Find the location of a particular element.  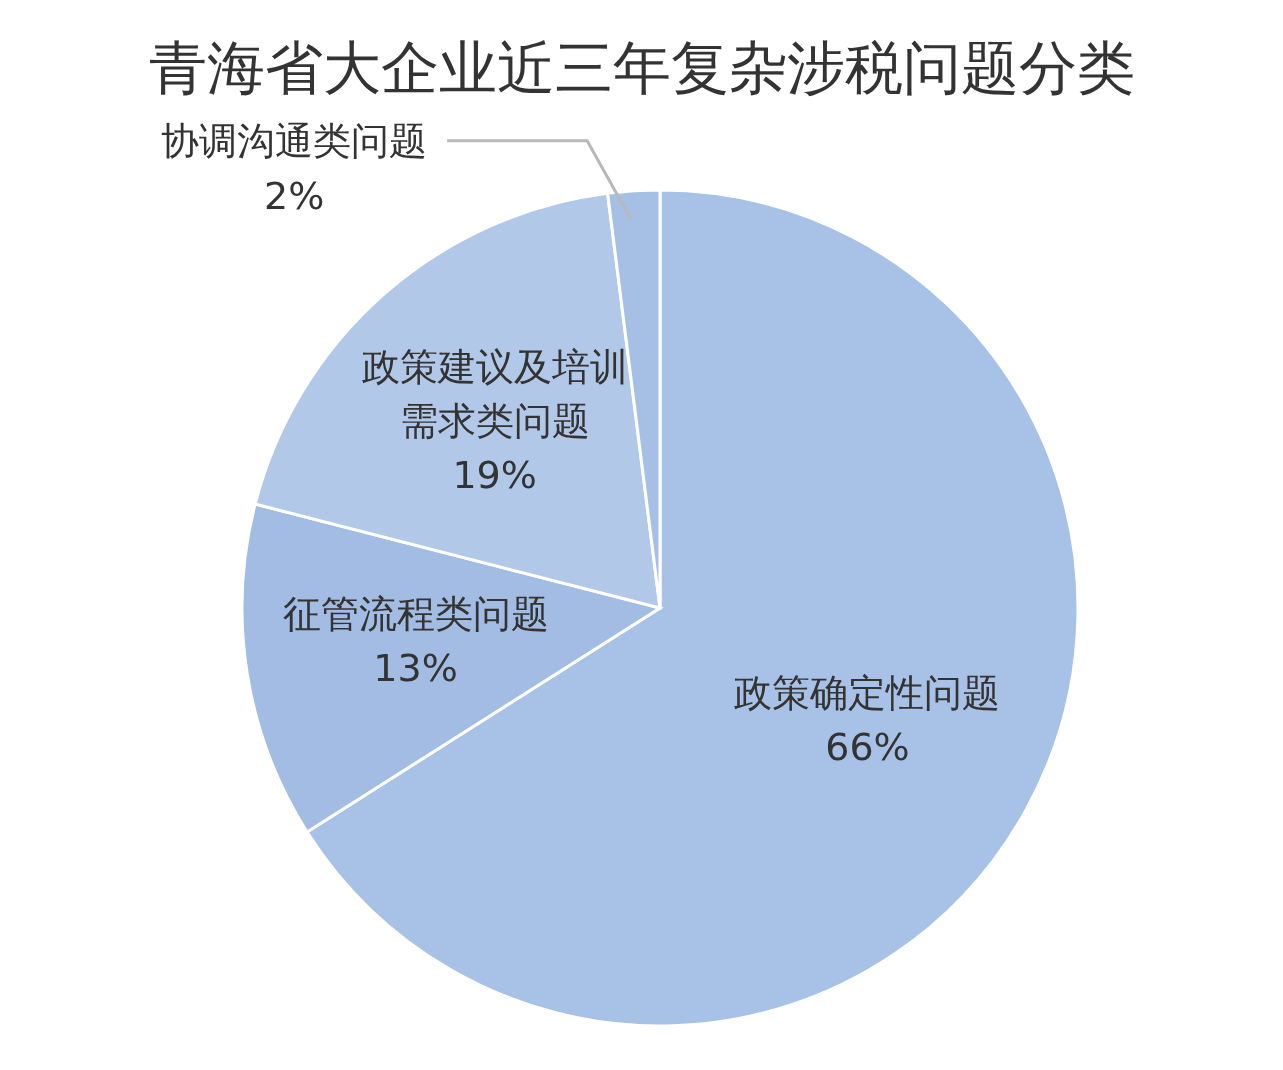

data-label: 19% is located at coordinates (494, 475).